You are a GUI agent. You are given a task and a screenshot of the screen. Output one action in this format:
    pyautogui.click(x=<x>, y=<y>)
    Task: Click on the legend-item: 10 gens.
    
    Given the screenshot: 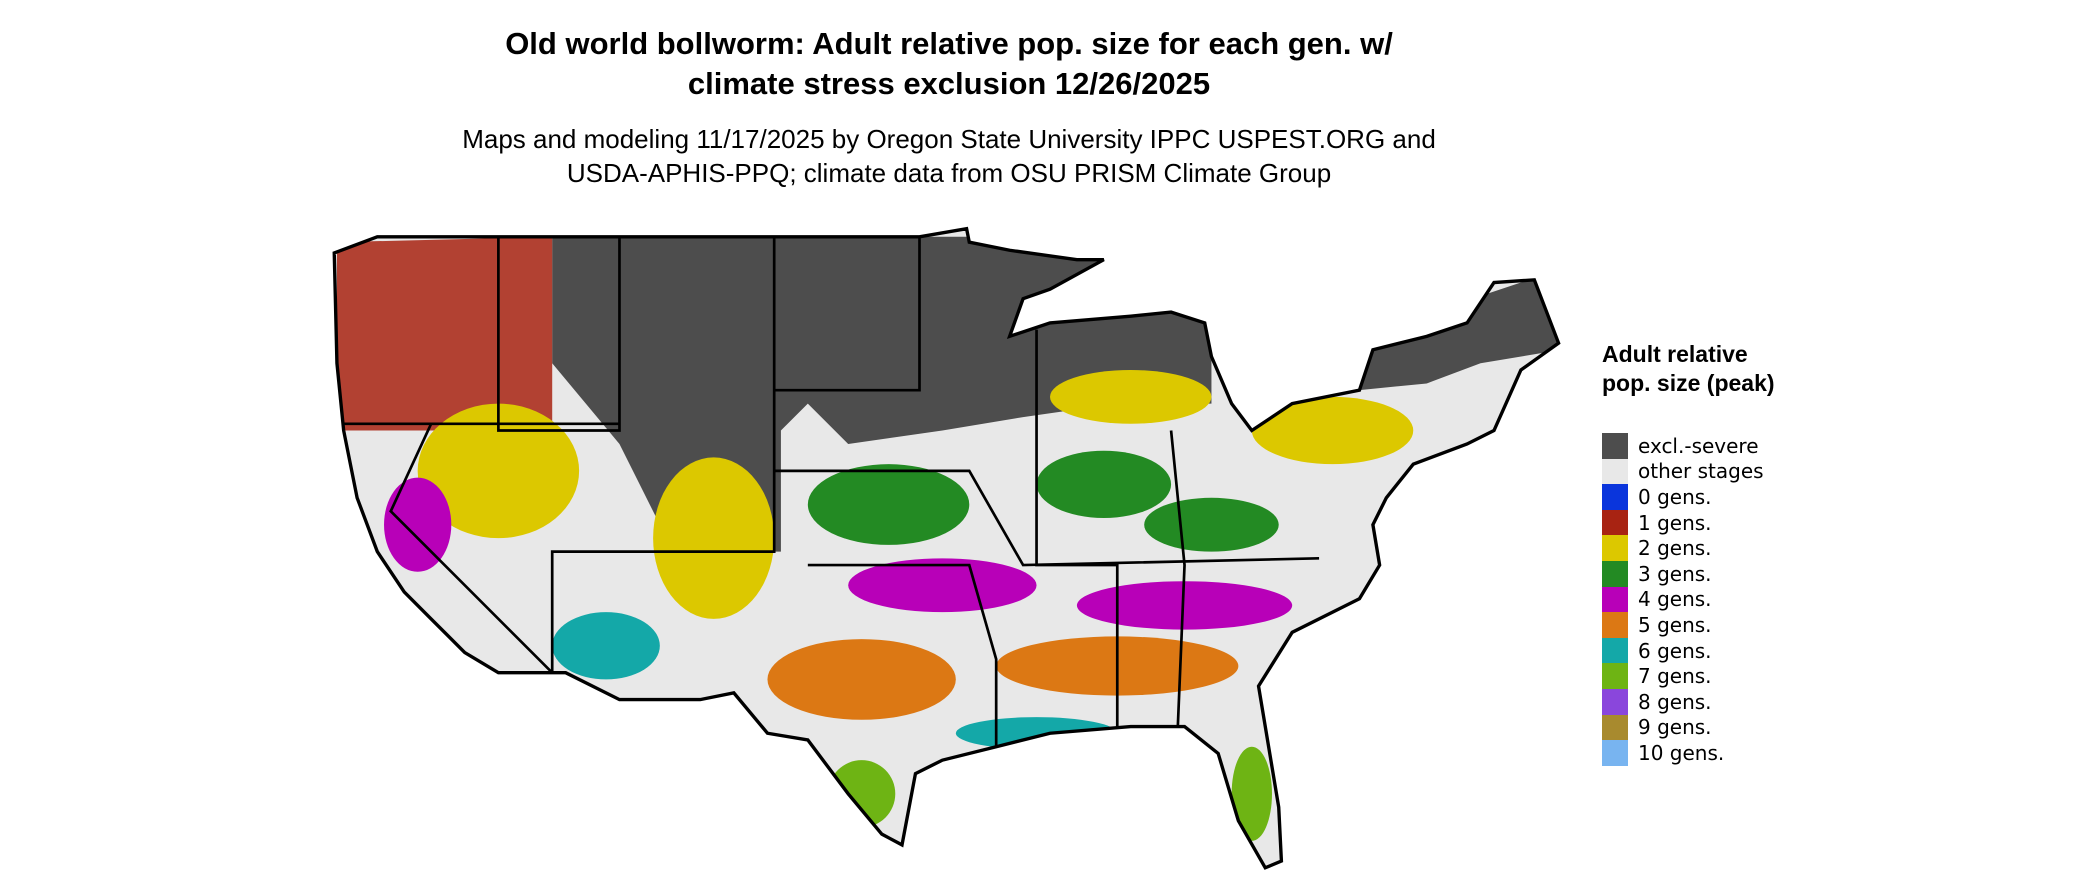 What is the action you would take?
    pyautogui.click(x=1683, y=753)
    